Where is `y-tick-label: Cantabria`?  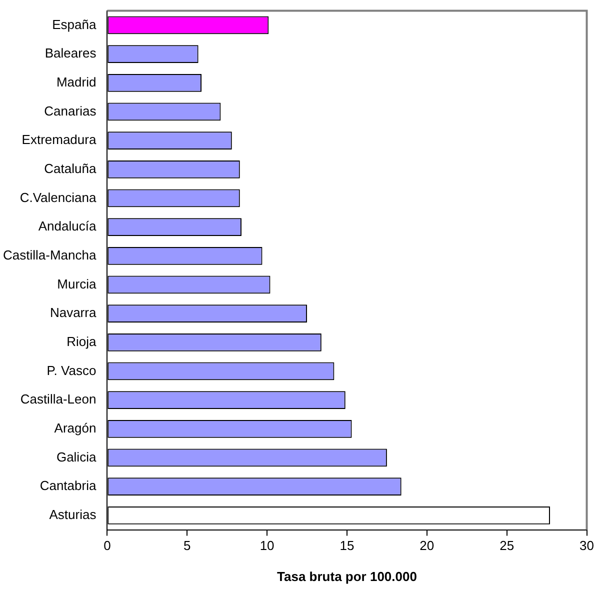
y-tick-label: Cantabria is located at coordinates (68, 486).